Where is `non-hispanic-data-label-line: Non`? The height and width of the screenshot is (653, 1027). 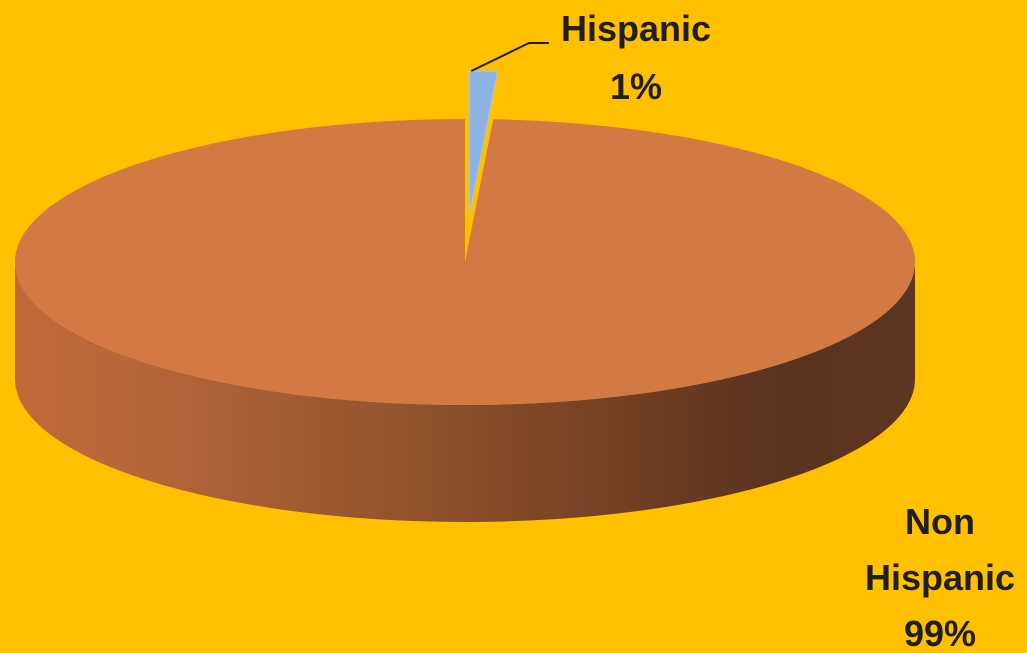 non-hispanic-data-label-line: Non is located at coordinates (940, 521).